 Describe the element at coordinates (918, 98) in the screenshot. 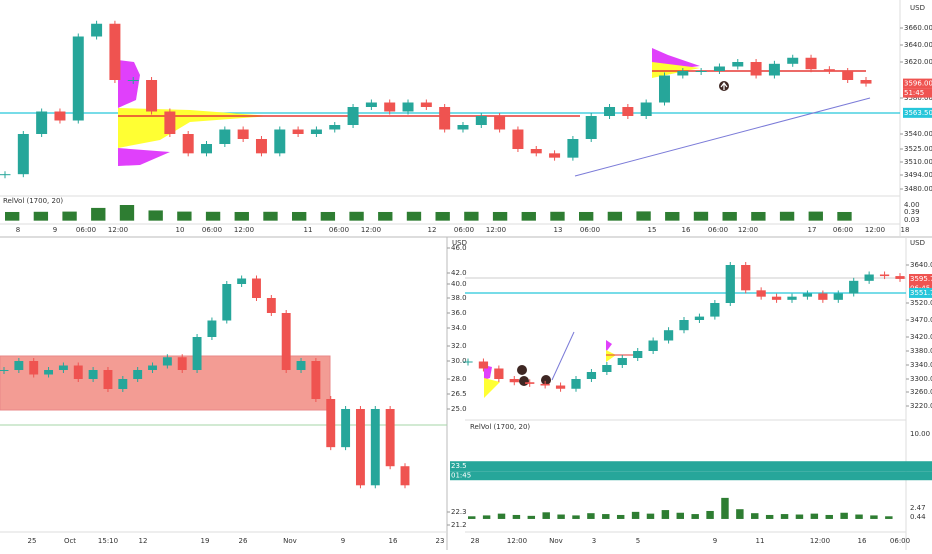

I see `price-tick-label: 3580.00` at that location.